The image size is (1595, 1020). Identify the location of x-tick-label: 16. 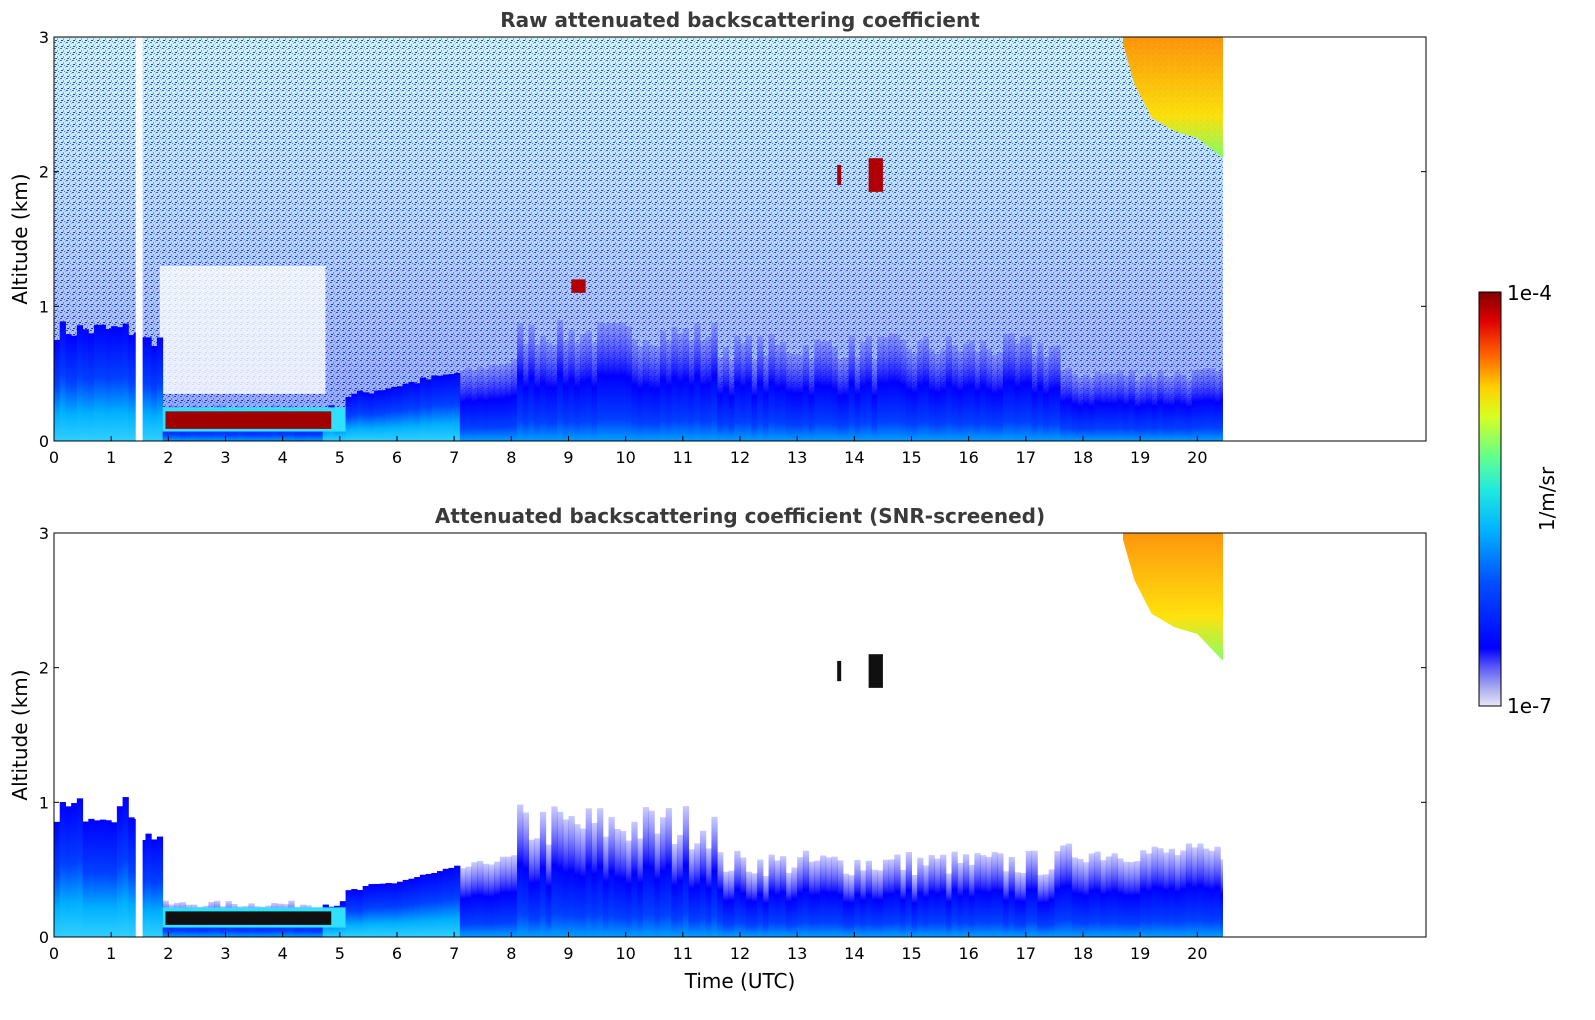
(968, 953).